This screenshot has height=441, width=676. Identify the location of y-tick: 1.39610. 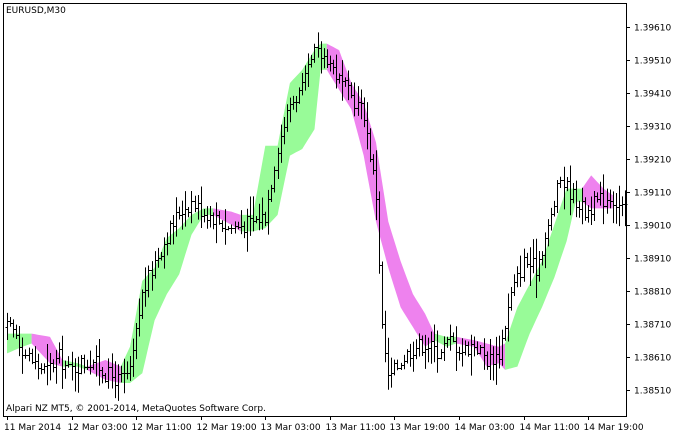
(648, 29).